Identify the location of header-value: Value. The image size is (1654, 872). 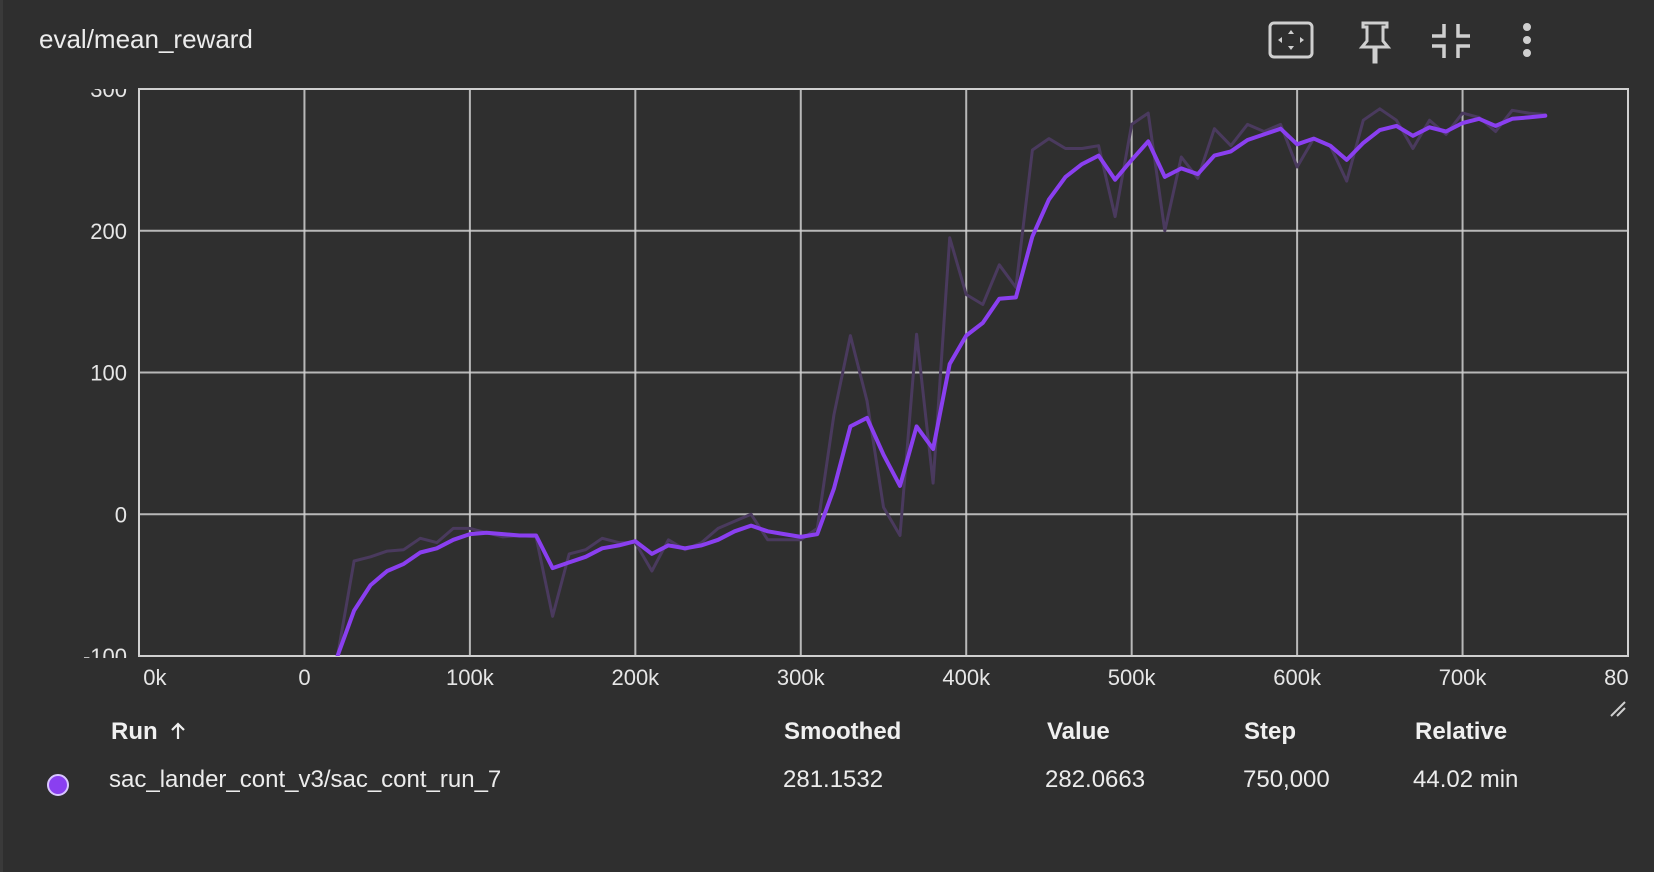
(1078, 731).